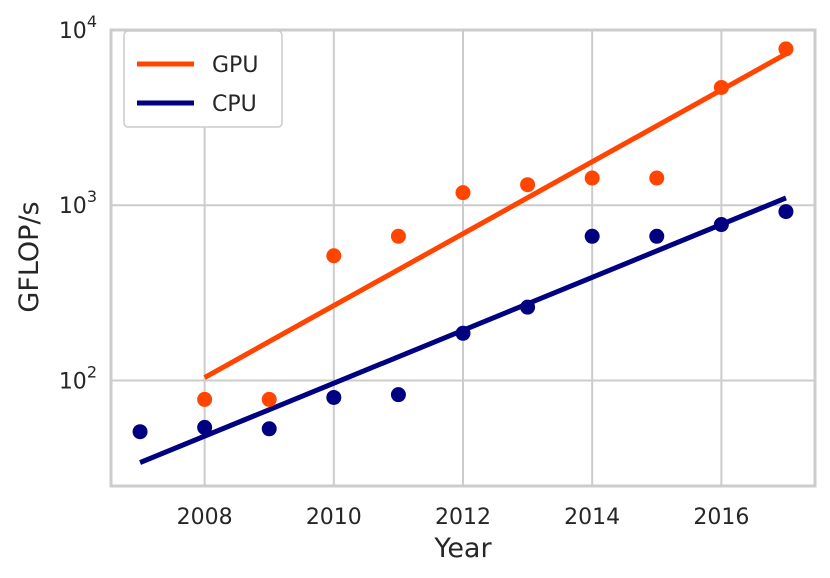 Image resolution: width=830 pixels, height=578 pixels. Describe the element at coordinates (205, 517) in the screenshot. I see `x-tick-label: 2008` at that location.